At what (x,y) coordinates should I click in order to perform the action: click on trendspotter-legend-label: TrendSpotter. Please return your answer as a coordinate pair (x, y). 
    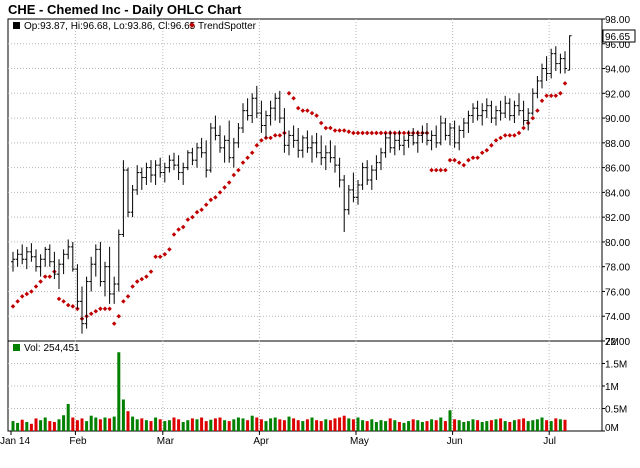
    Looking at the image, I should click on (227, 26).